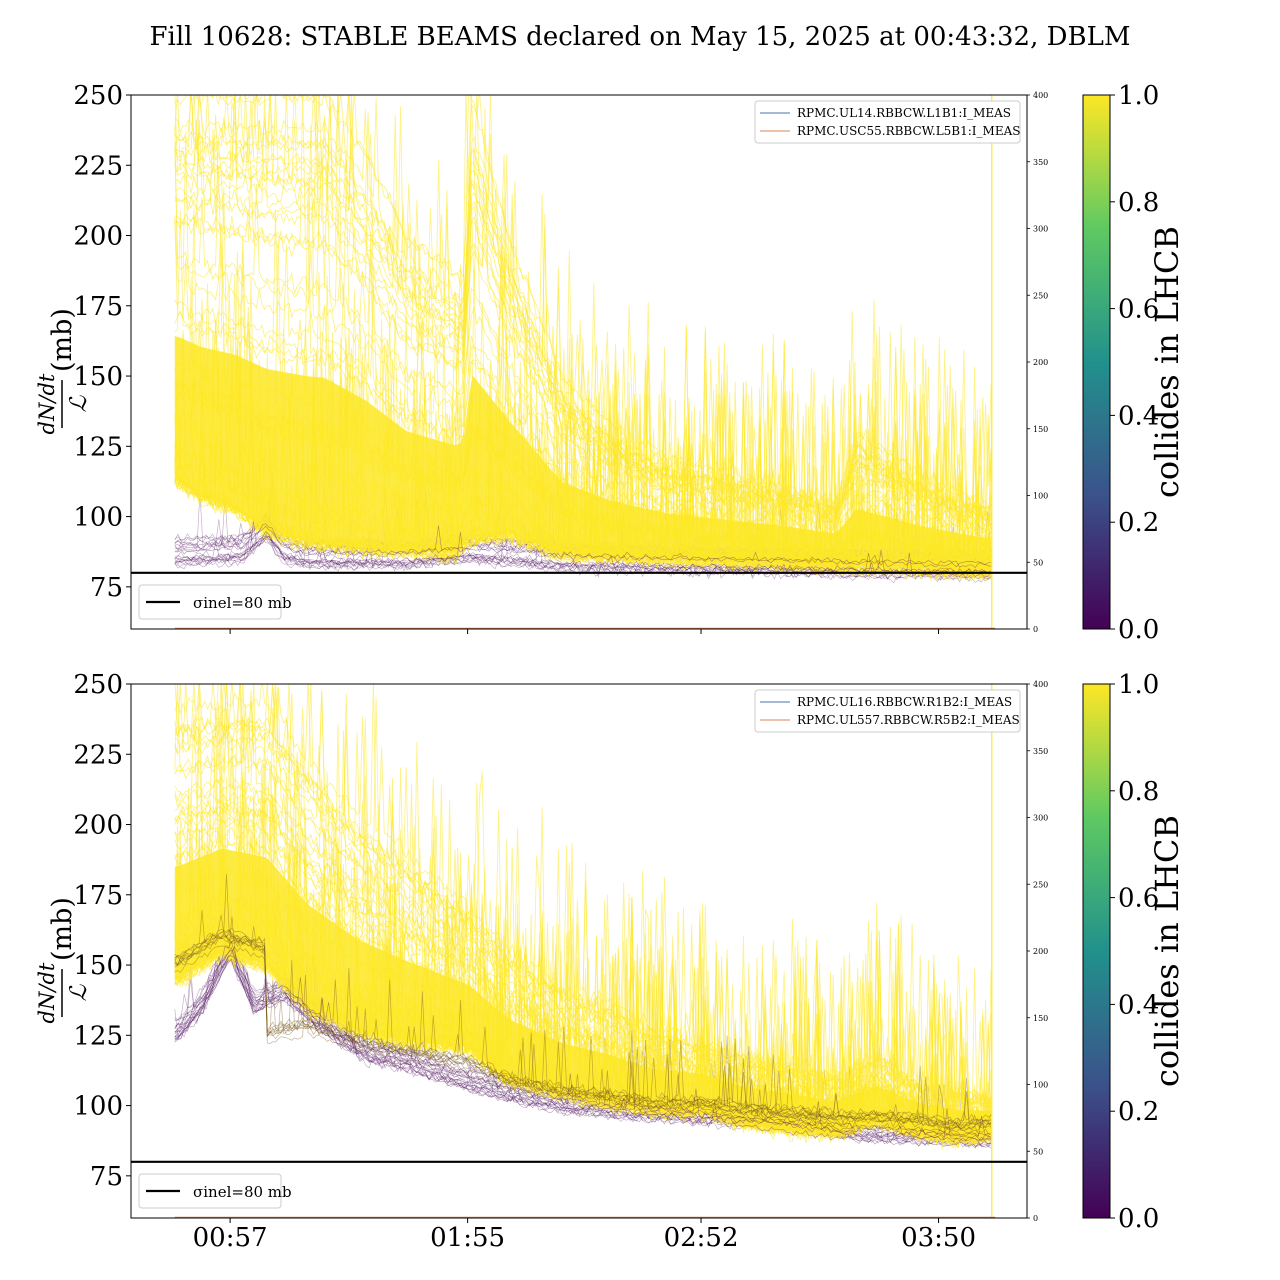  I want to click on current-legend-label: RPMC.UL557.RBBCW.R5B2:I_MEAS, so click(908, 720).